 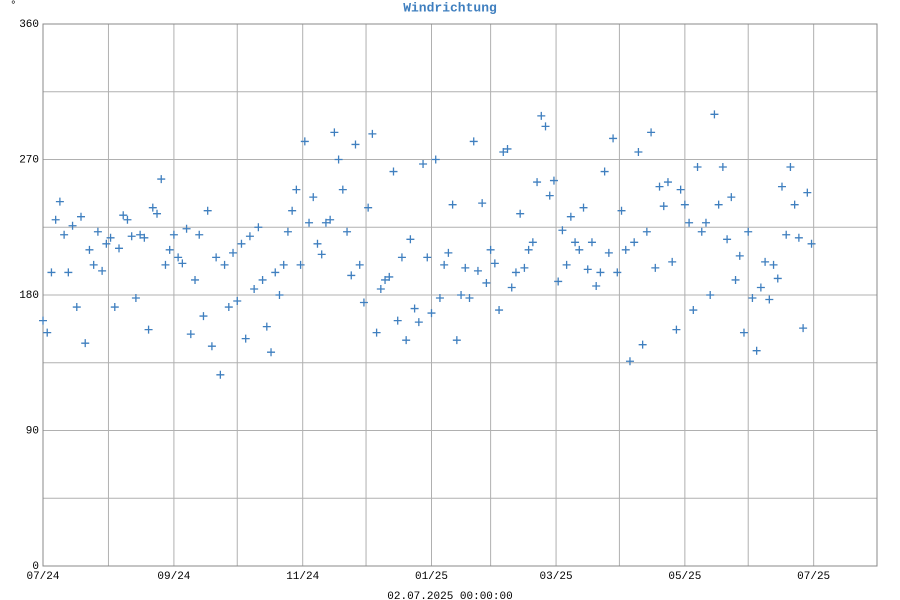 I want to click on footer: 02.07.2025 00:00:00, so click(x=449, y=595).